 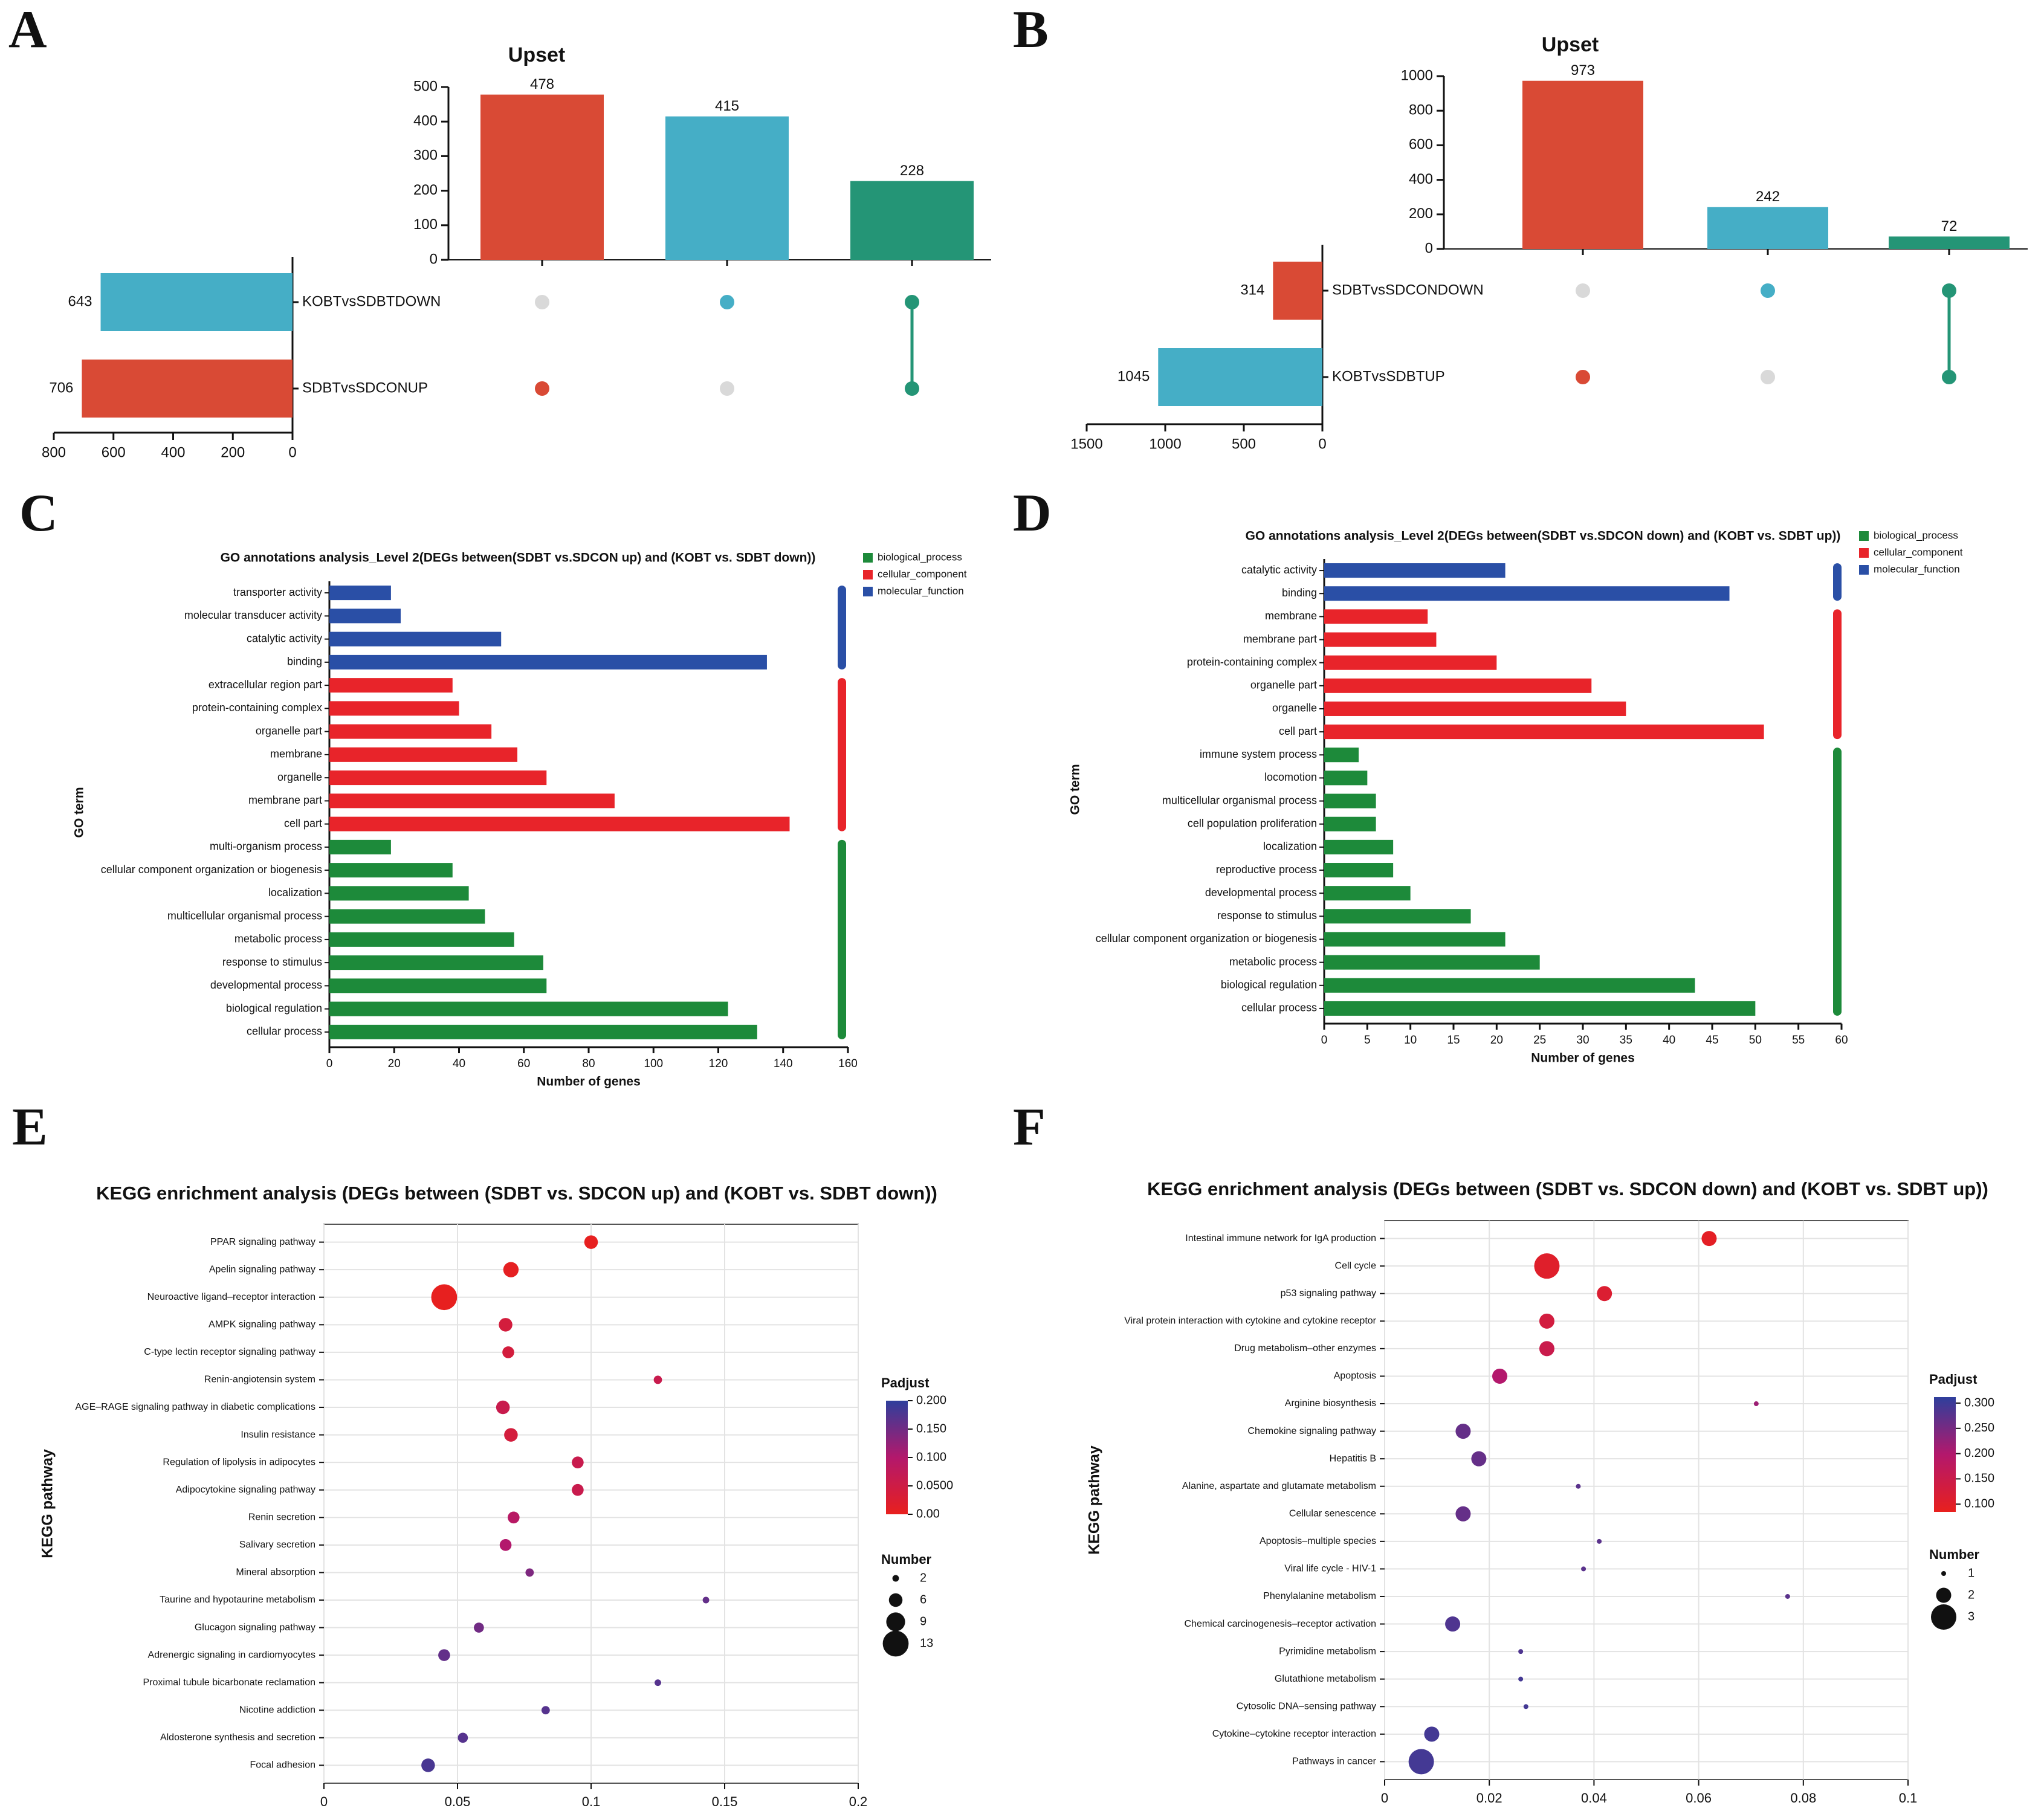 What do you see at coordinates (1032, 513) in the screenshot?
I see `panel-label-d: D` at bounding box center [1032, 513].